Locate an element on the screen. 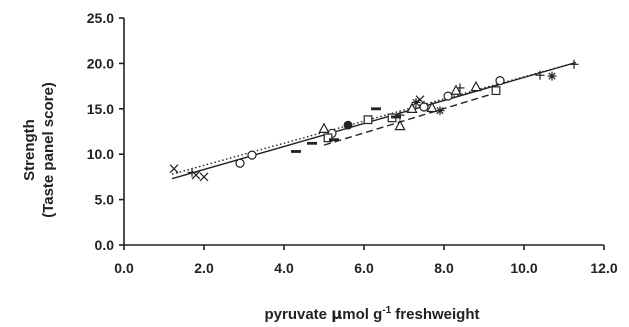 The image size is (629, 327). x-tick-label: 2.0 is located at coordinates (204, 268).